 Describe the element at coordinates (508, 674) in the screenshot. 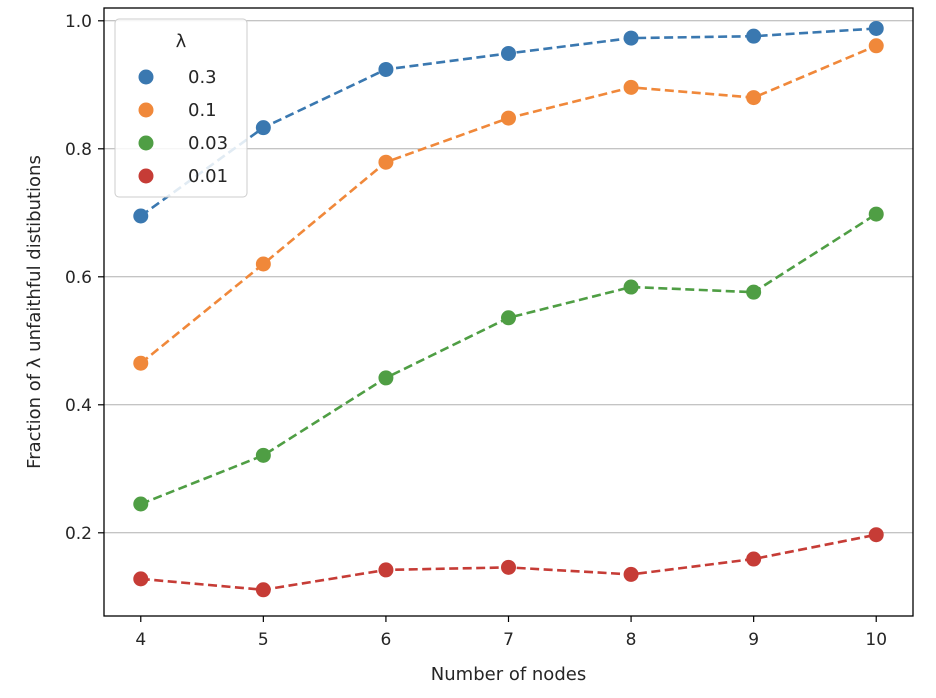

I see `x-axis-label: Number of nodes` at that location.